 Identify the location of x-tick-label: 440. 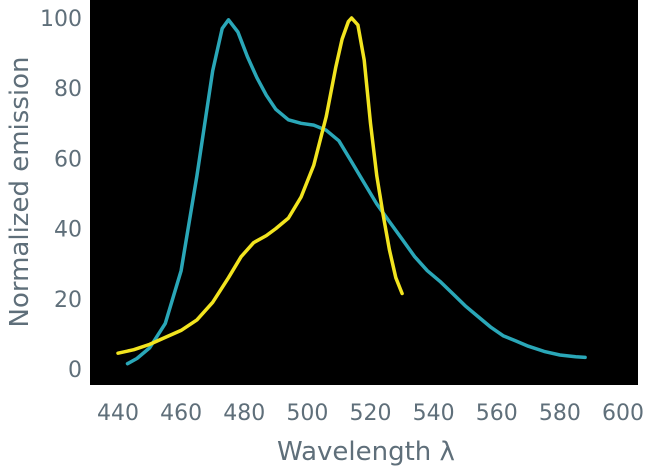
(118, 413).